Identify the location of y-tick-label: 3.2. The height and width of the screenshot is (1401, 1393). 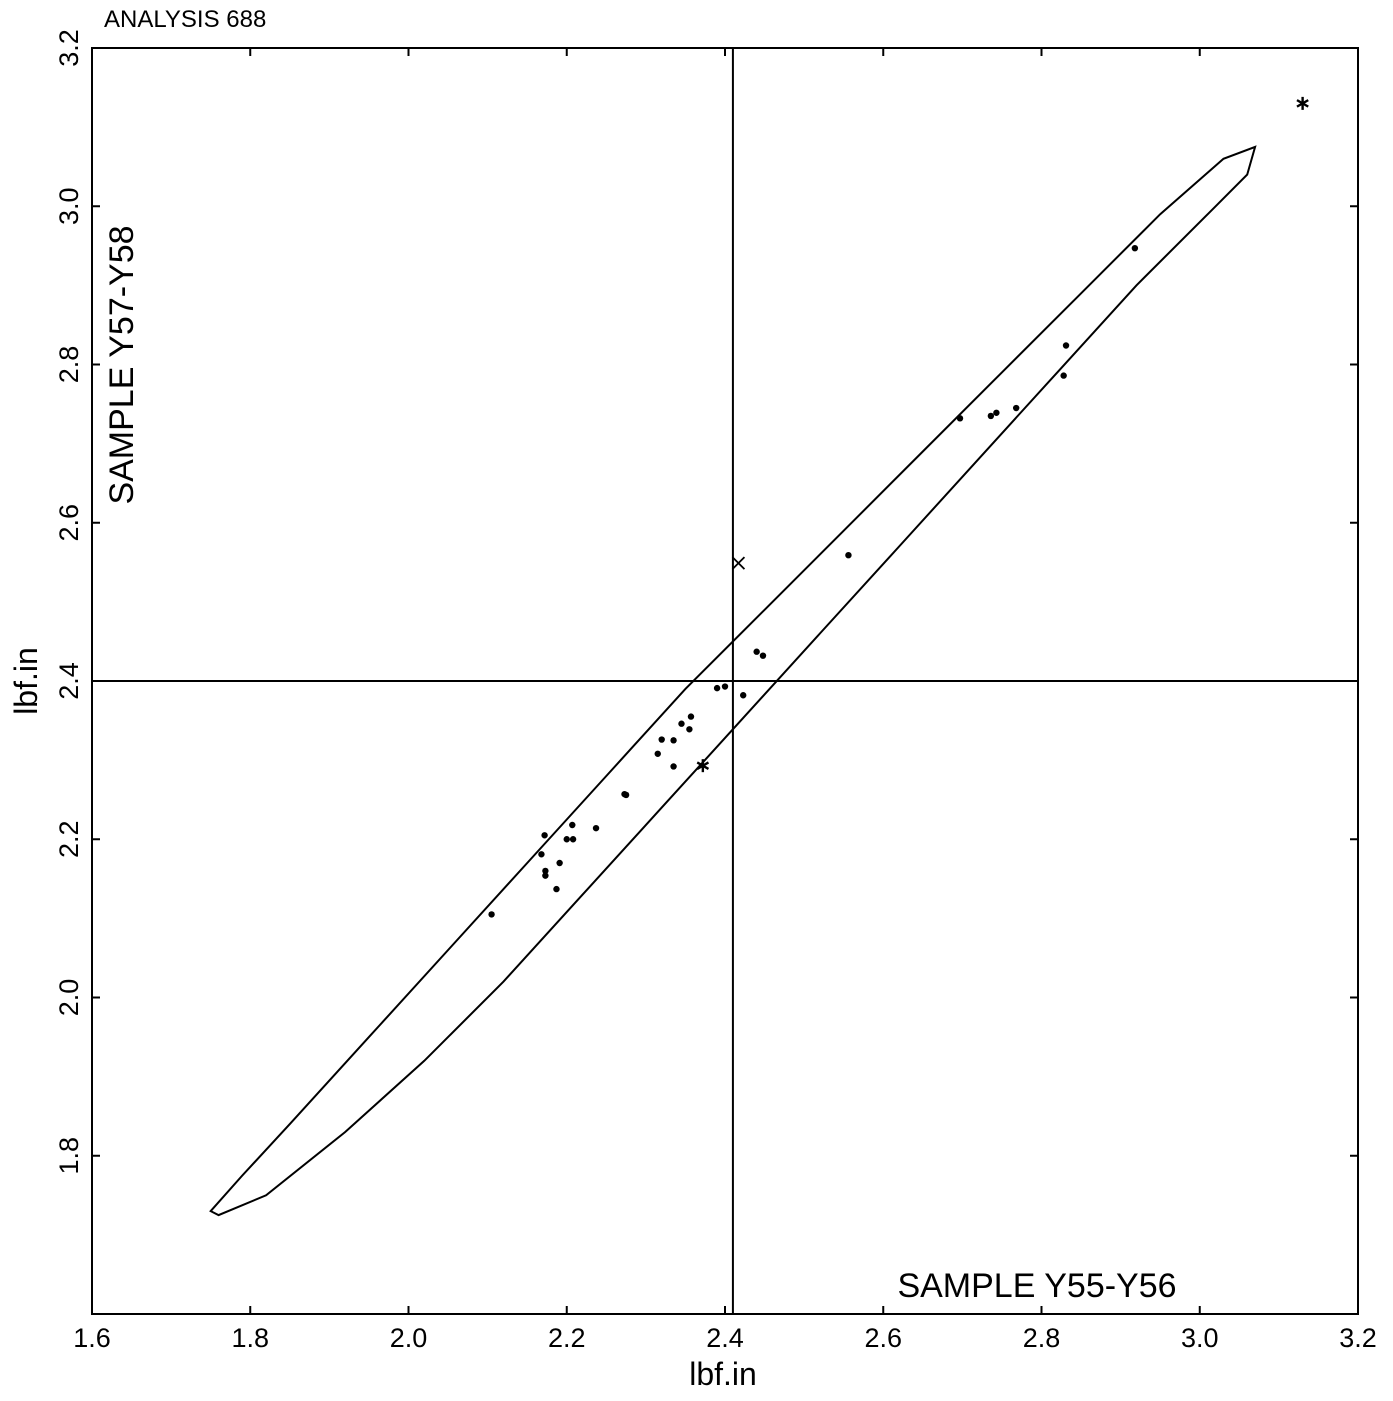
(69, 48).